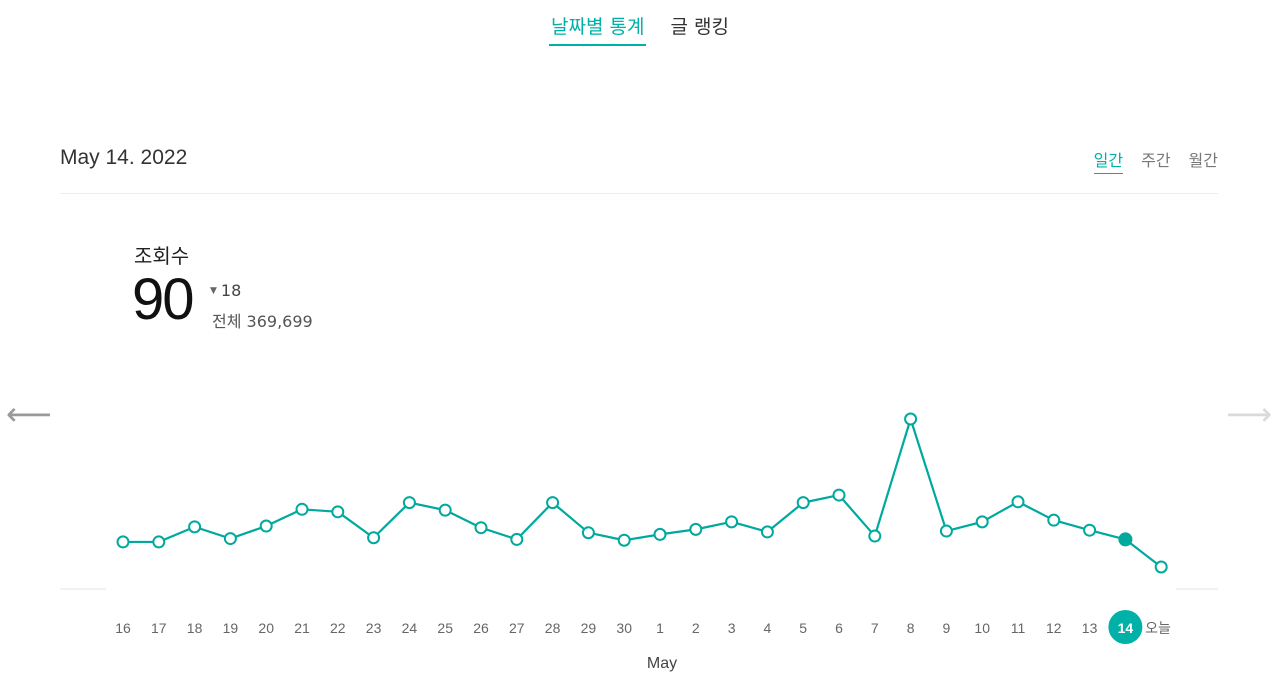  I want to click on x-tick-label: 14, so click(1126, 628).